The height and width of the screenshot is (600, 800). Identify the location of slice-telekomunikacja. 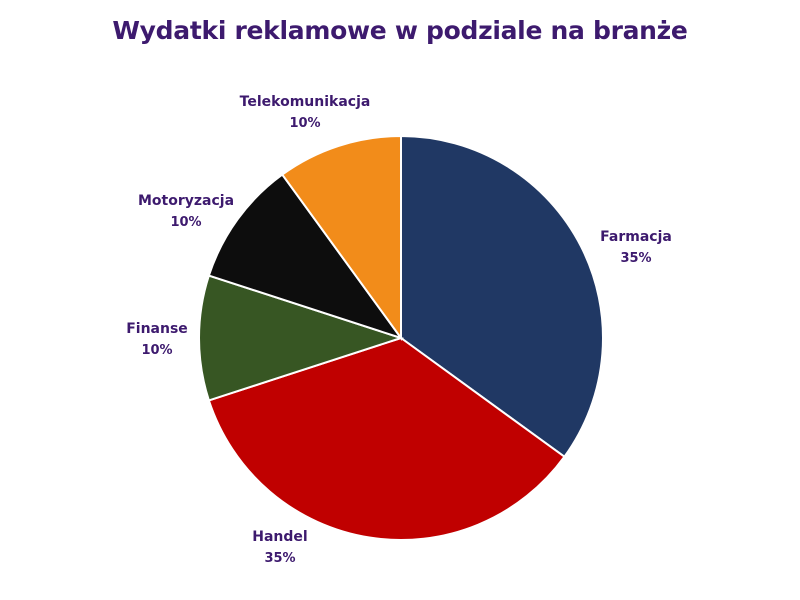
(341, 238).